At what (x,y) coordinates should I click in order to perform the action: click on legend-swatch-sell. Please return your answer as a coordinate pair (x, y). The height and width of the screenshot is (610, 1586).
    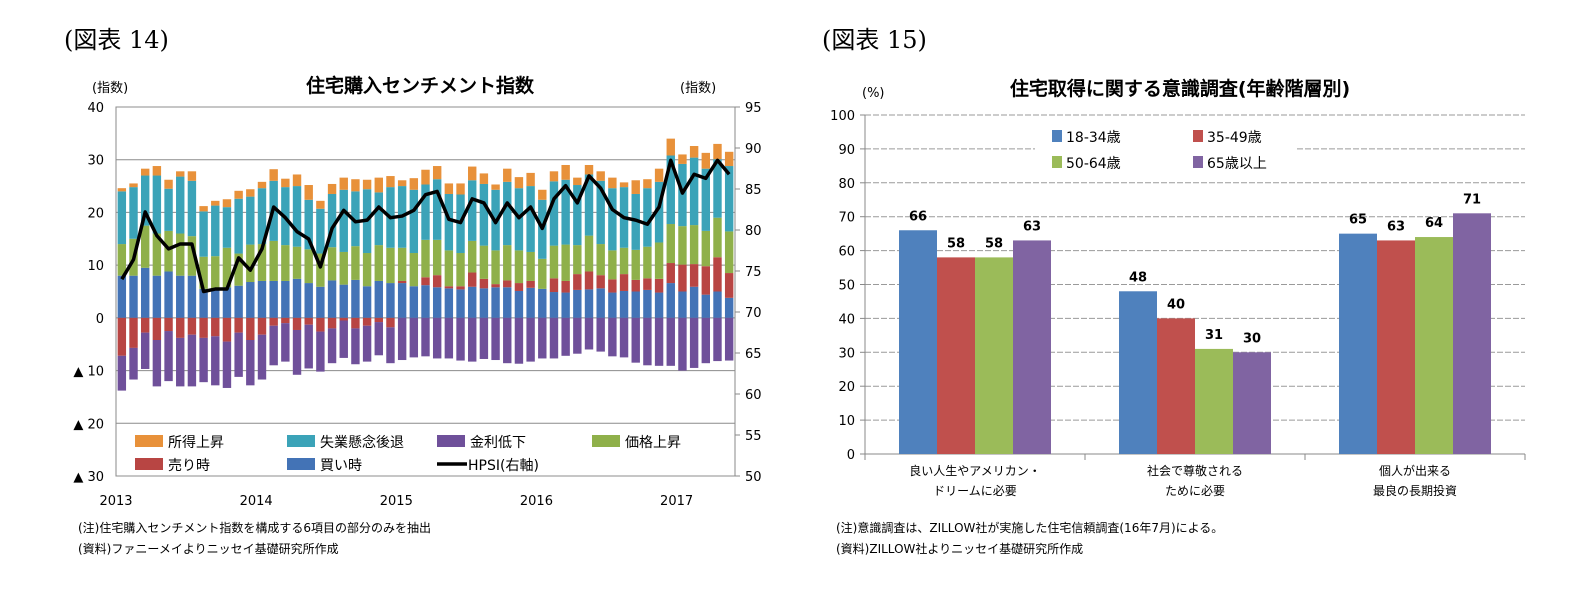
    Looking at the image, I should click on (149, 464).